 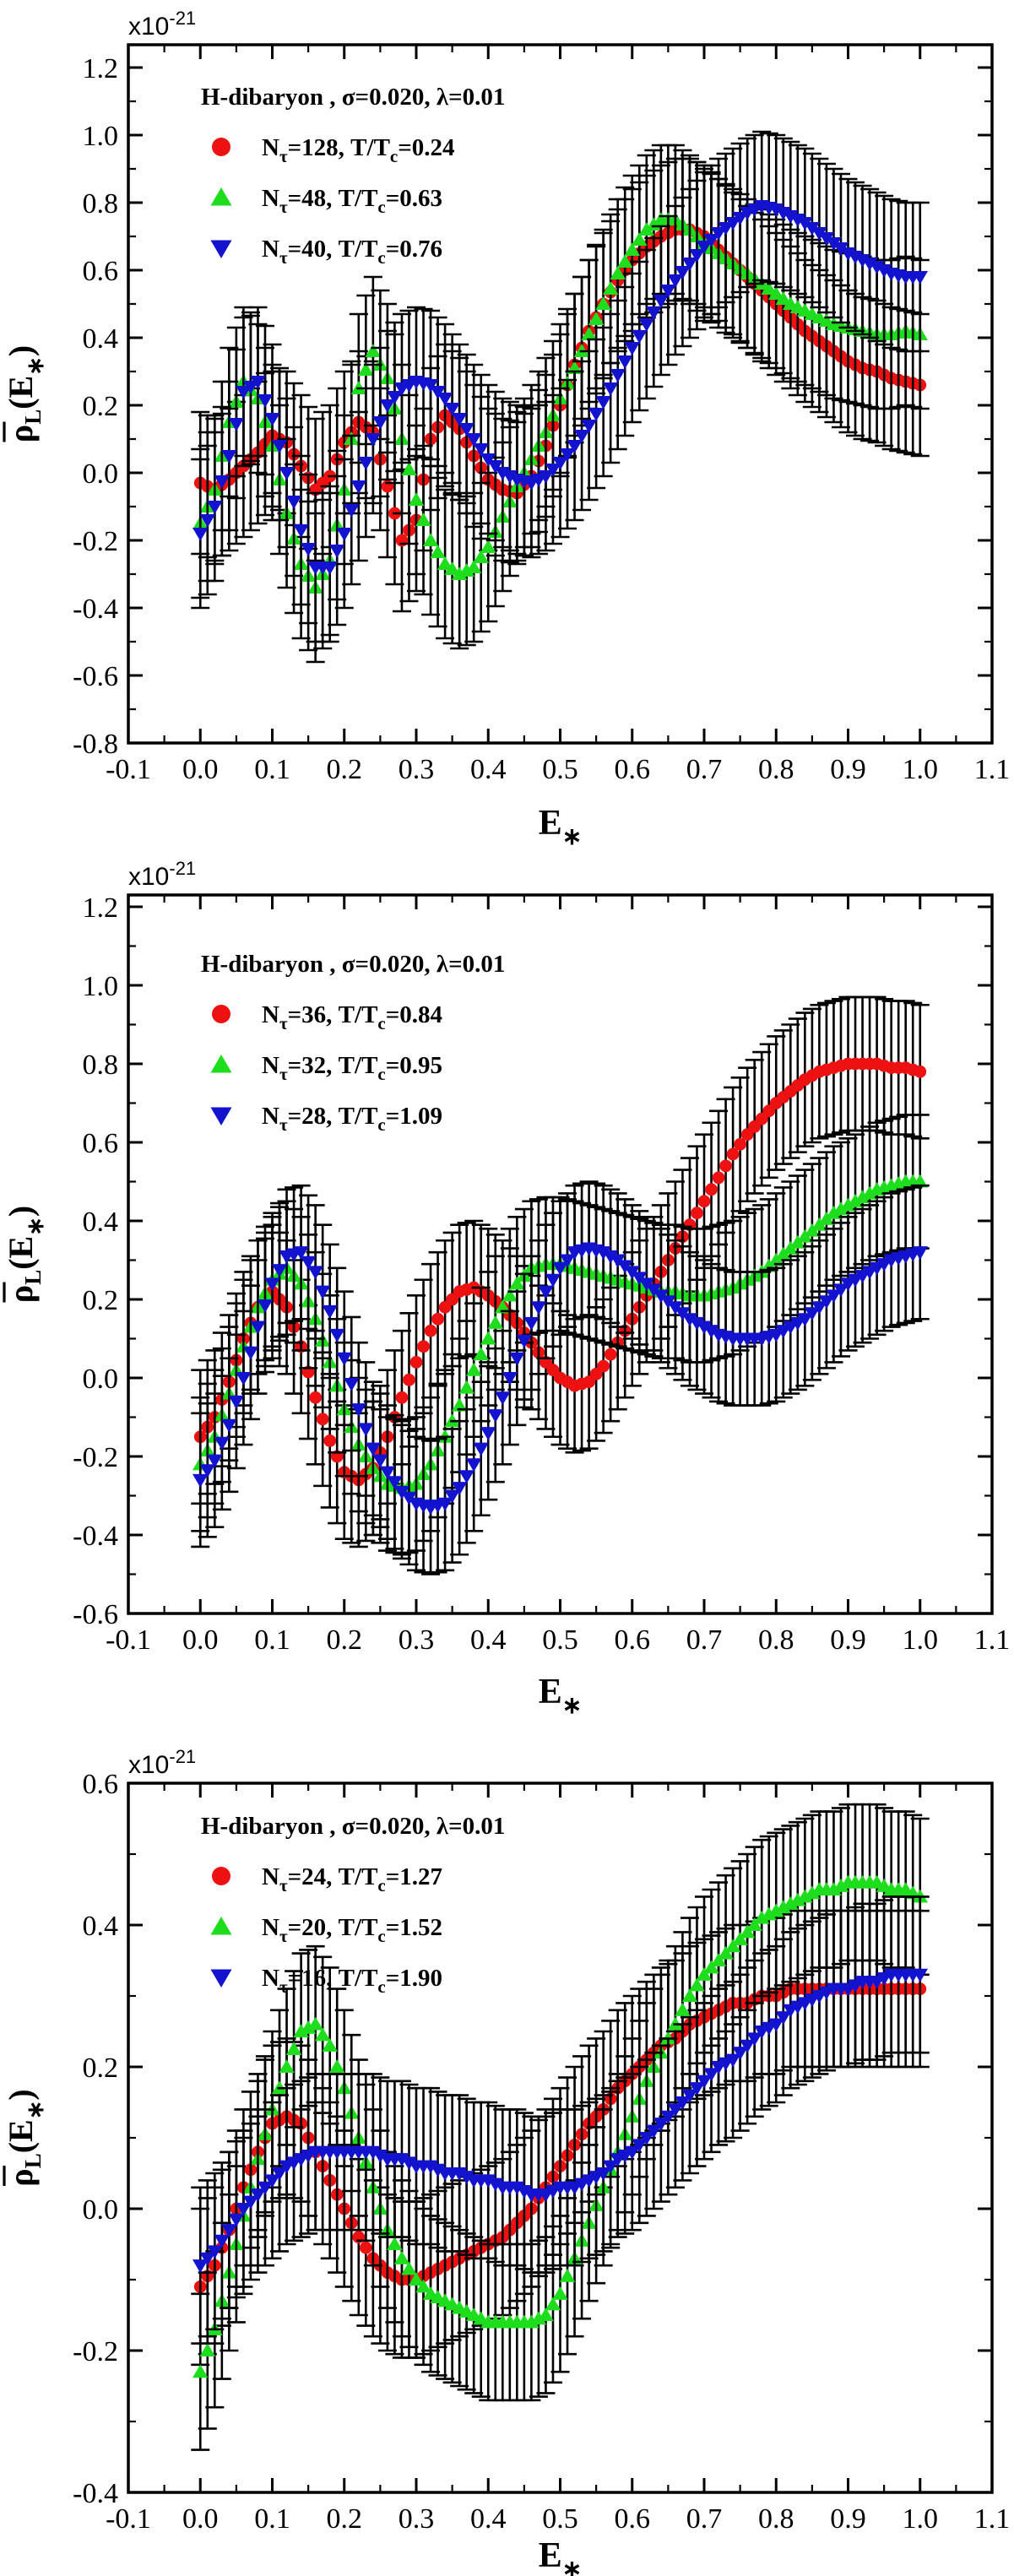 What do you see at coordinates (352, 1068) in the screenshot?
I see `legend-entry-ntau-32: Nτ=32, T/Tc=0.95` at bounding box center [352, 1068].